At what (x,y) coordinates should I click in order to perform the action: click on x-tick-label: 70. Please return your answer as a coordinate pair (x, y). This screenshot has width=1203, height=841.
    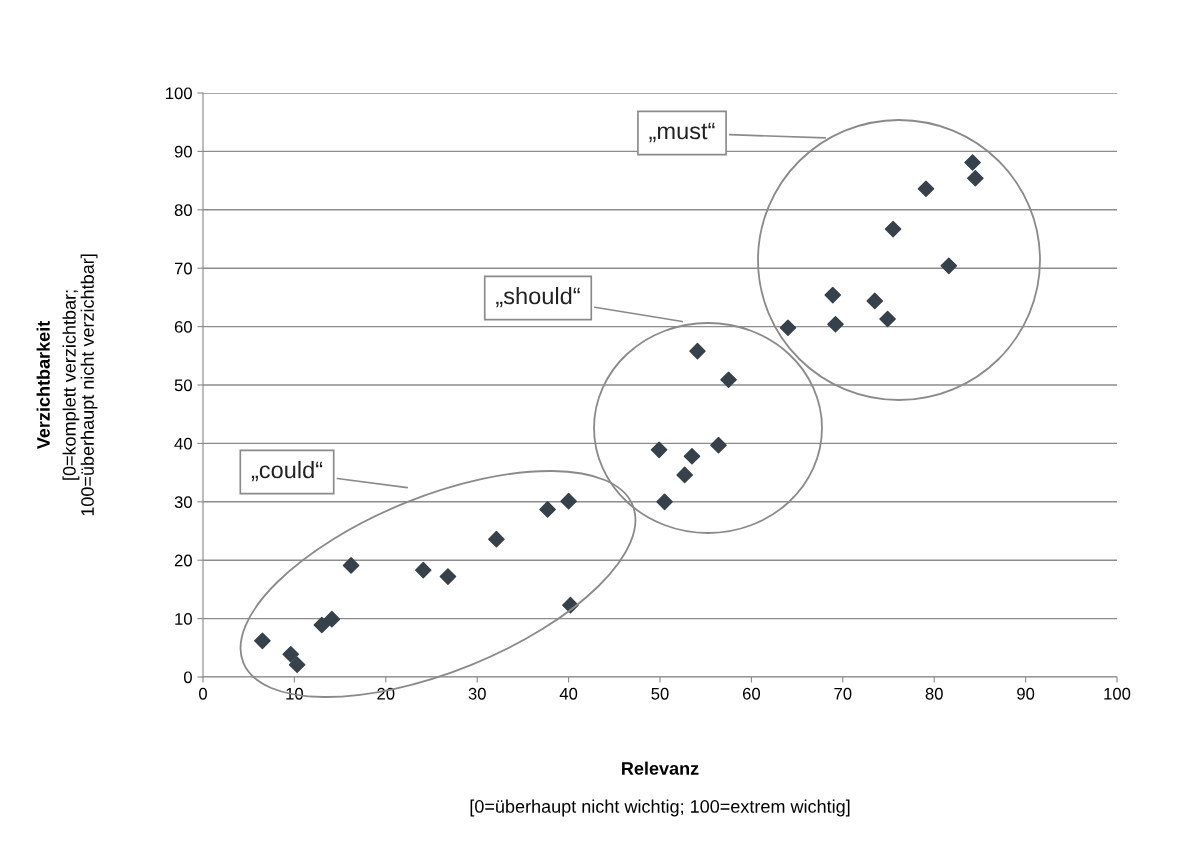
    Looking at the image, I should click on (843, 693).